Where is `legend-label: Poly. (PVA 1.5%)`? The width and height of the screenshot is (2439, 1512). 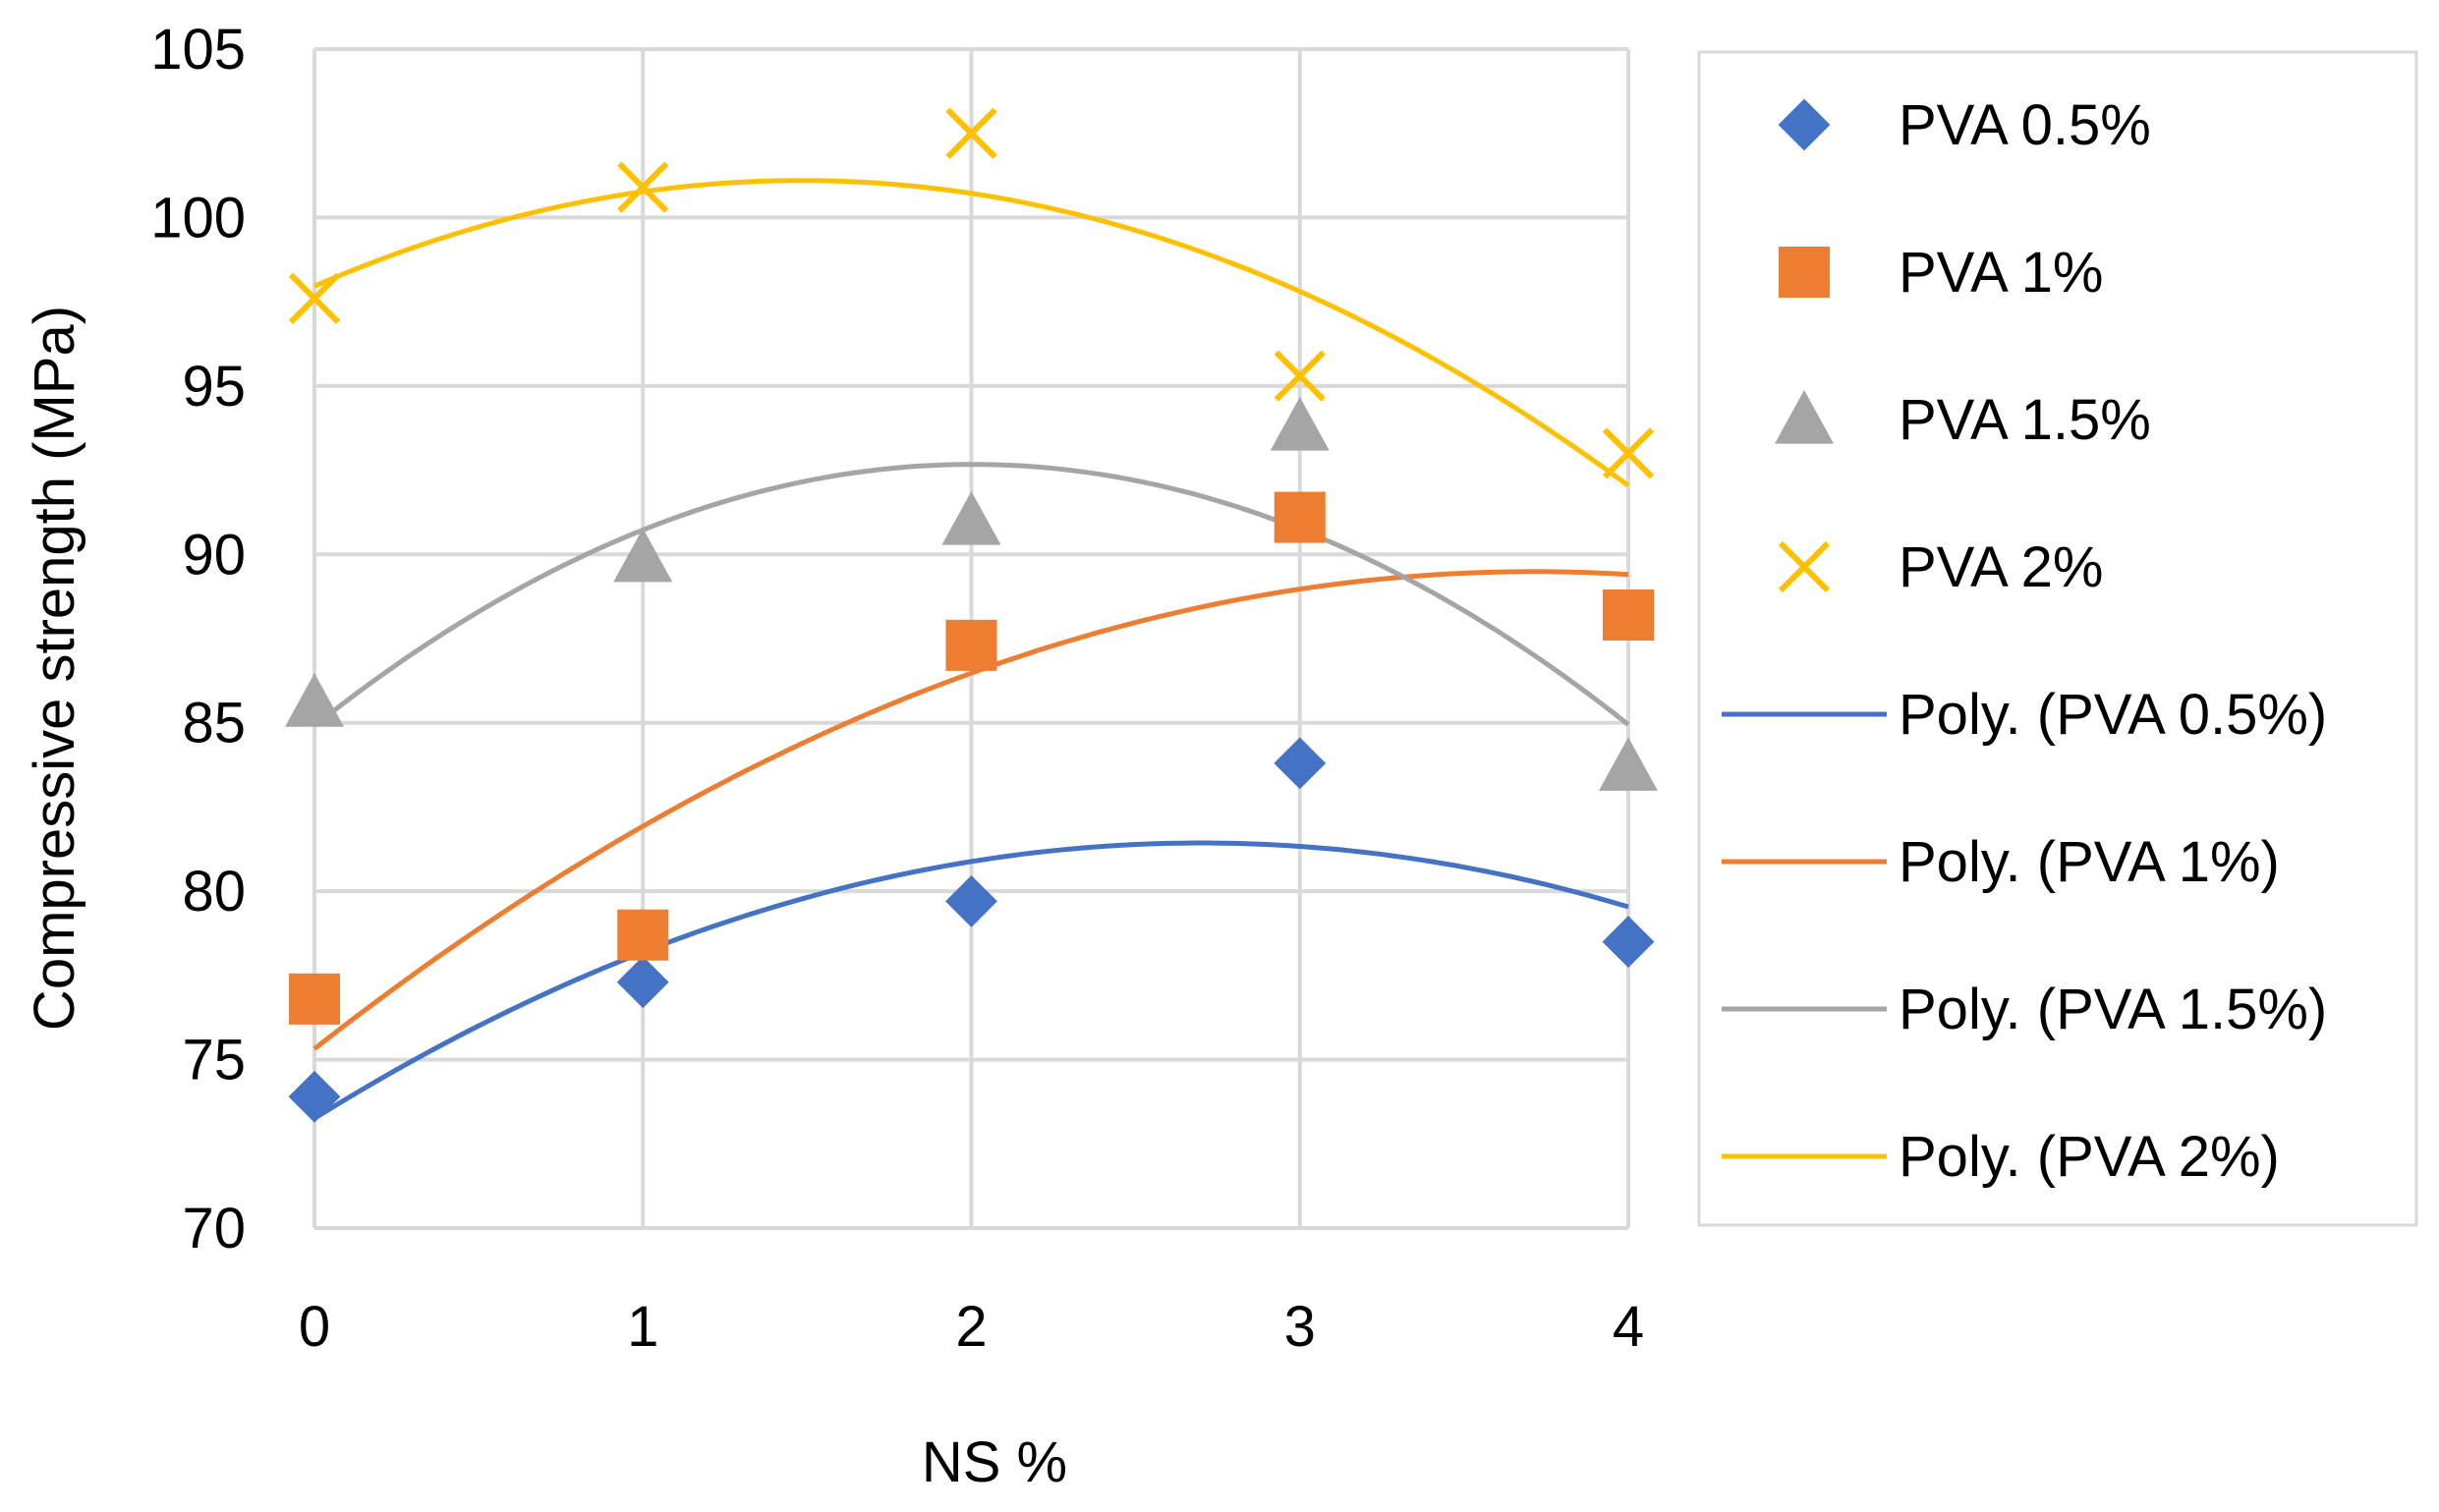 legend-label: Poly. (PVA 1.5%) is located at coordinates (2113, 1009).